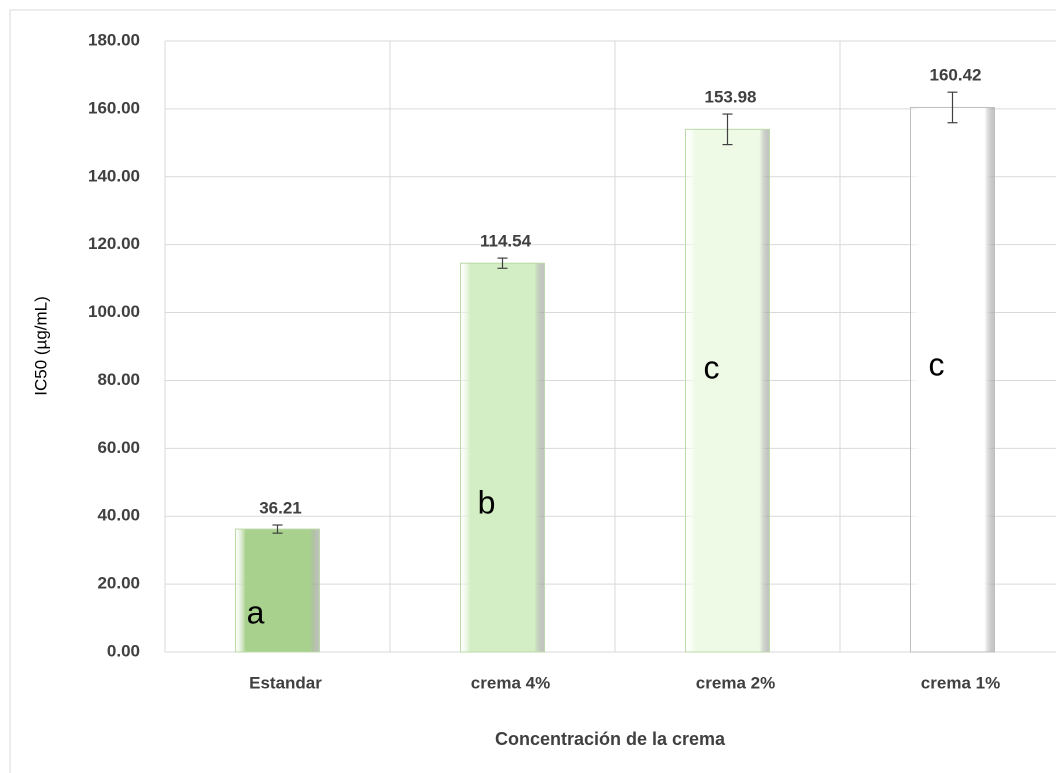  Describe the element at coordinates (256, 612) in the screenshot. I see `group-letter: a` at that location.